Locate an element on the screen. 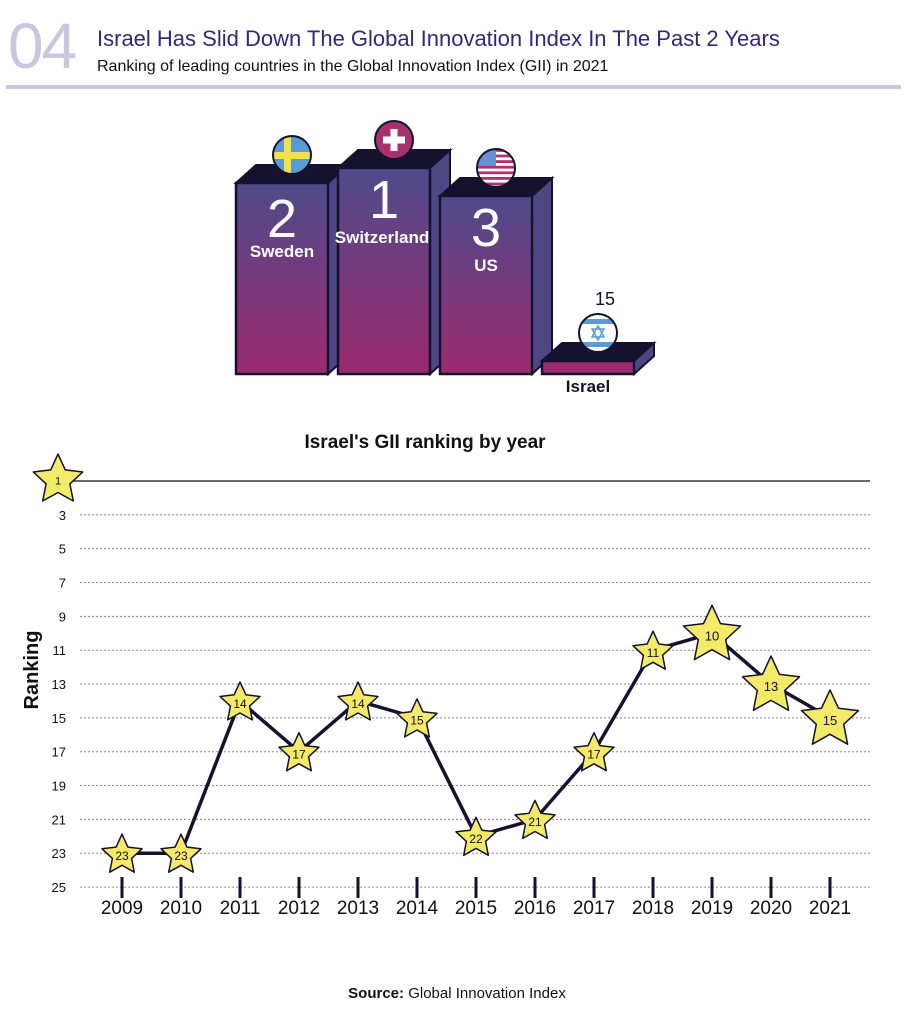  podium-side is located at coordinates (542, 276).